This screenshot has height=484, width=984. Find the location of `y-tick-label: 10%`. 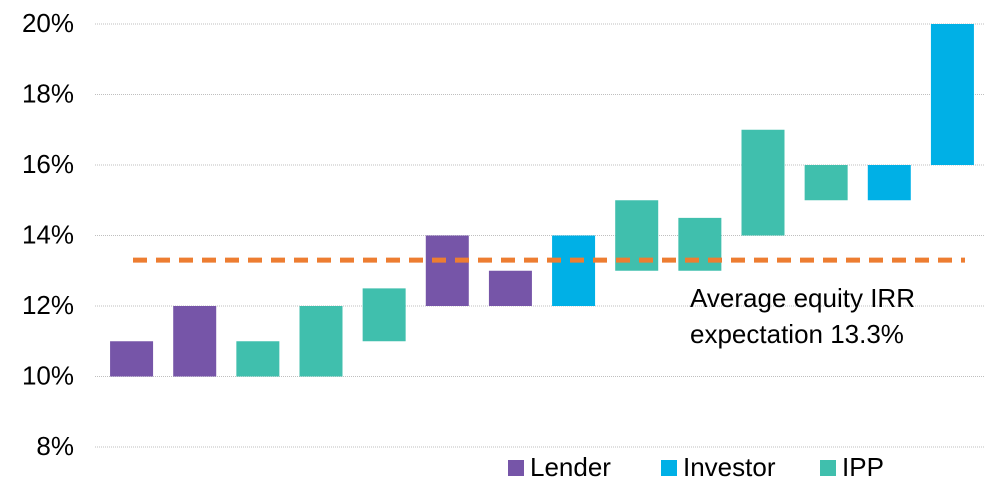

y-tick-label: 10% is located at coordinates (48, 375).